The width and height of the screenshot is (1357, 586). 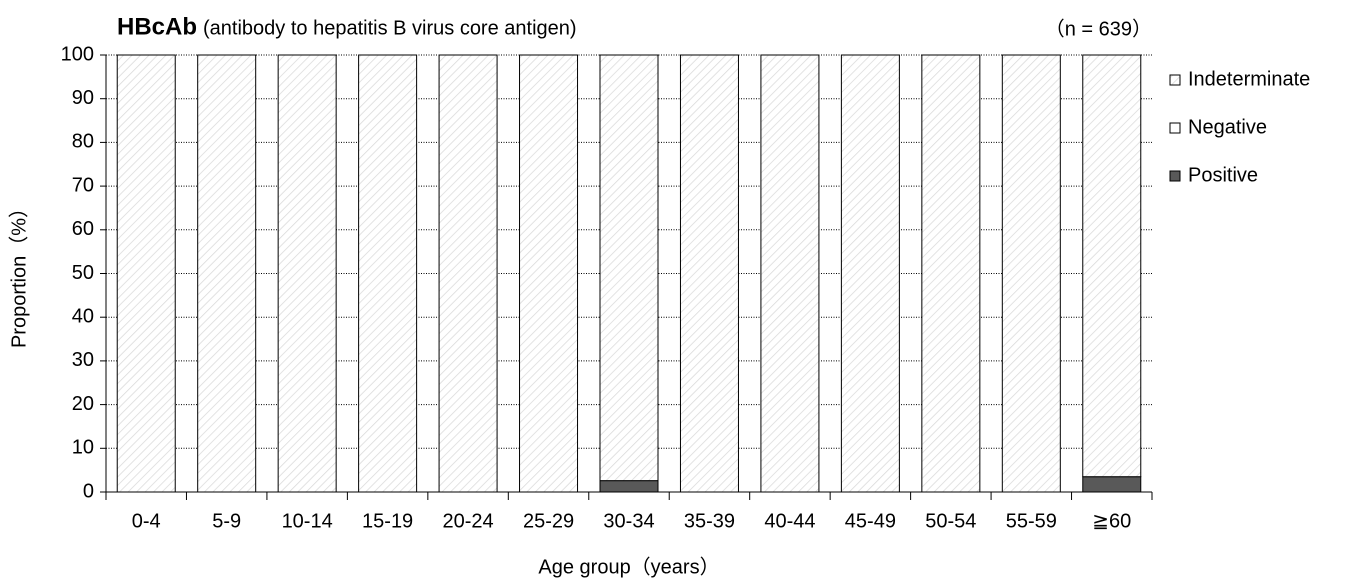 What do you see at coordinates (628, 521) in the screenshot?
I see `x-tick-label: 30-34` at bounding box center [628, 521].